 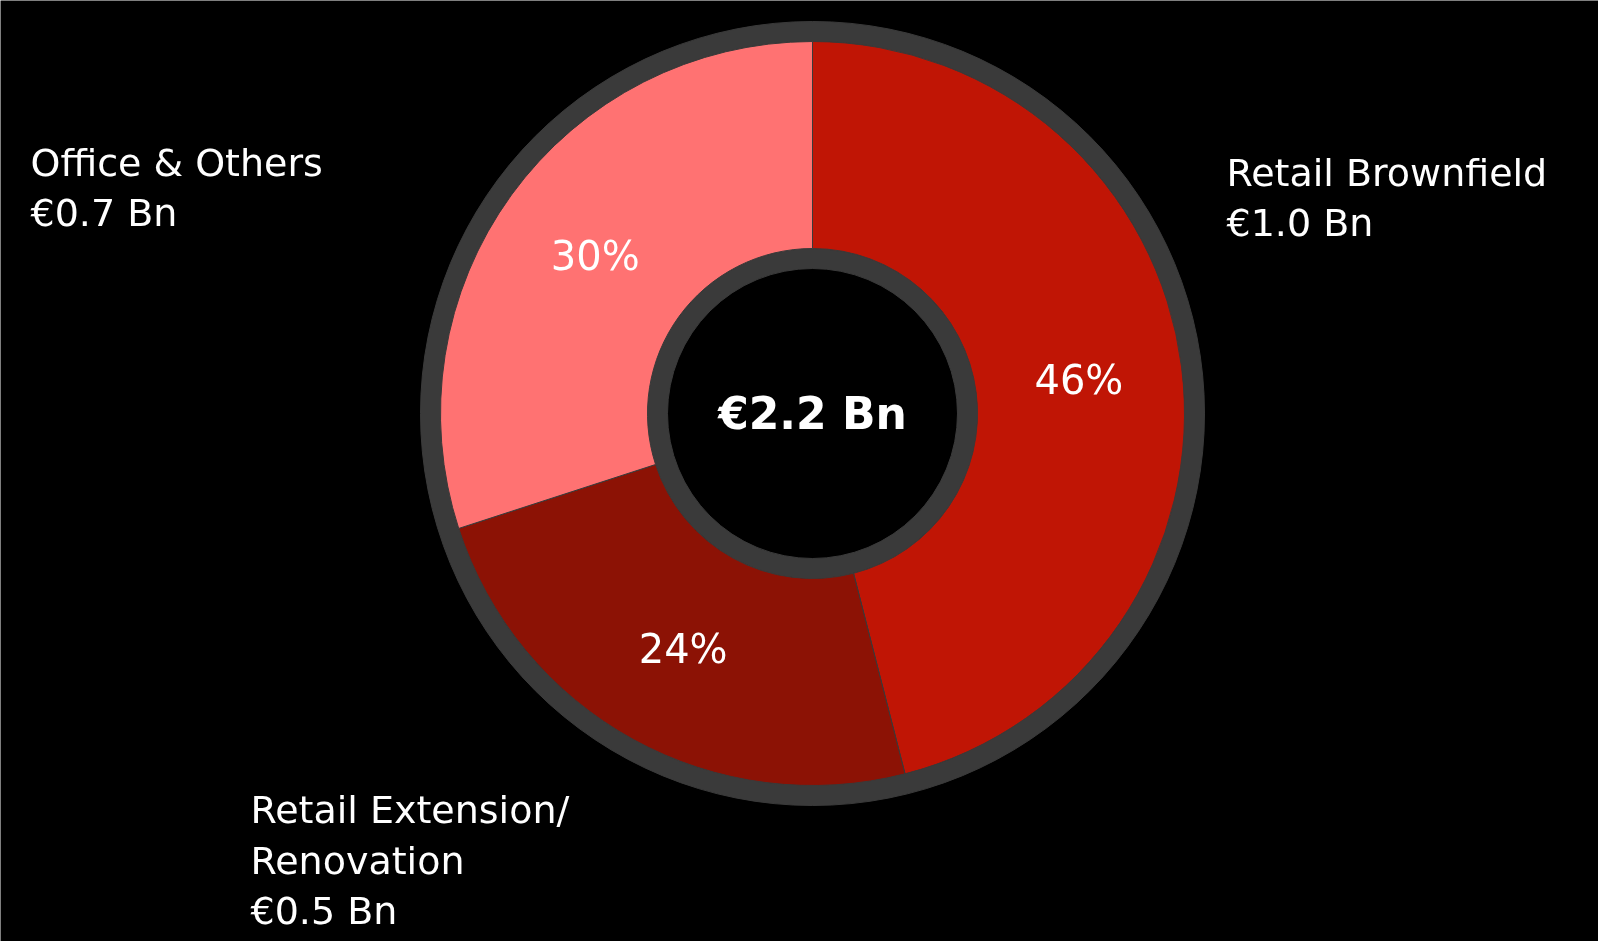 What do you see at coordinates (683, 648) in the screenshot?
I see `data-label: 24%` at bounding box center [683, 648].